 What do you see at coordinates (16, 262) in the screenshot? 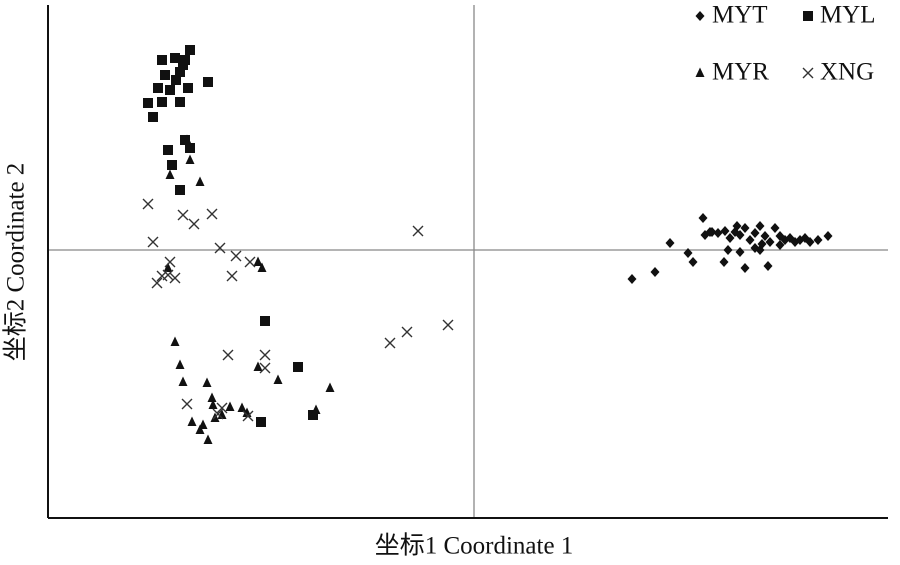
I see `y-axis-label: 坐标2 Coordinate 2` at bounding box center [16, 262].